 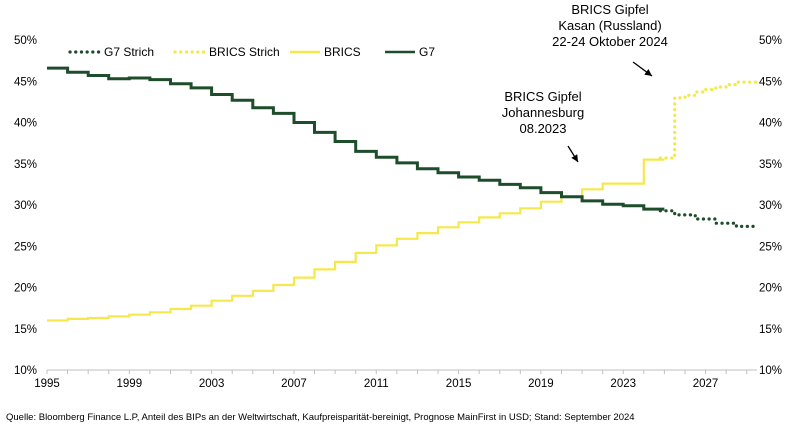 What do you see at coordinates (212, 384) in the screenshot?
I see `x-tick-label: 2003` at bounding box center [212, 384].